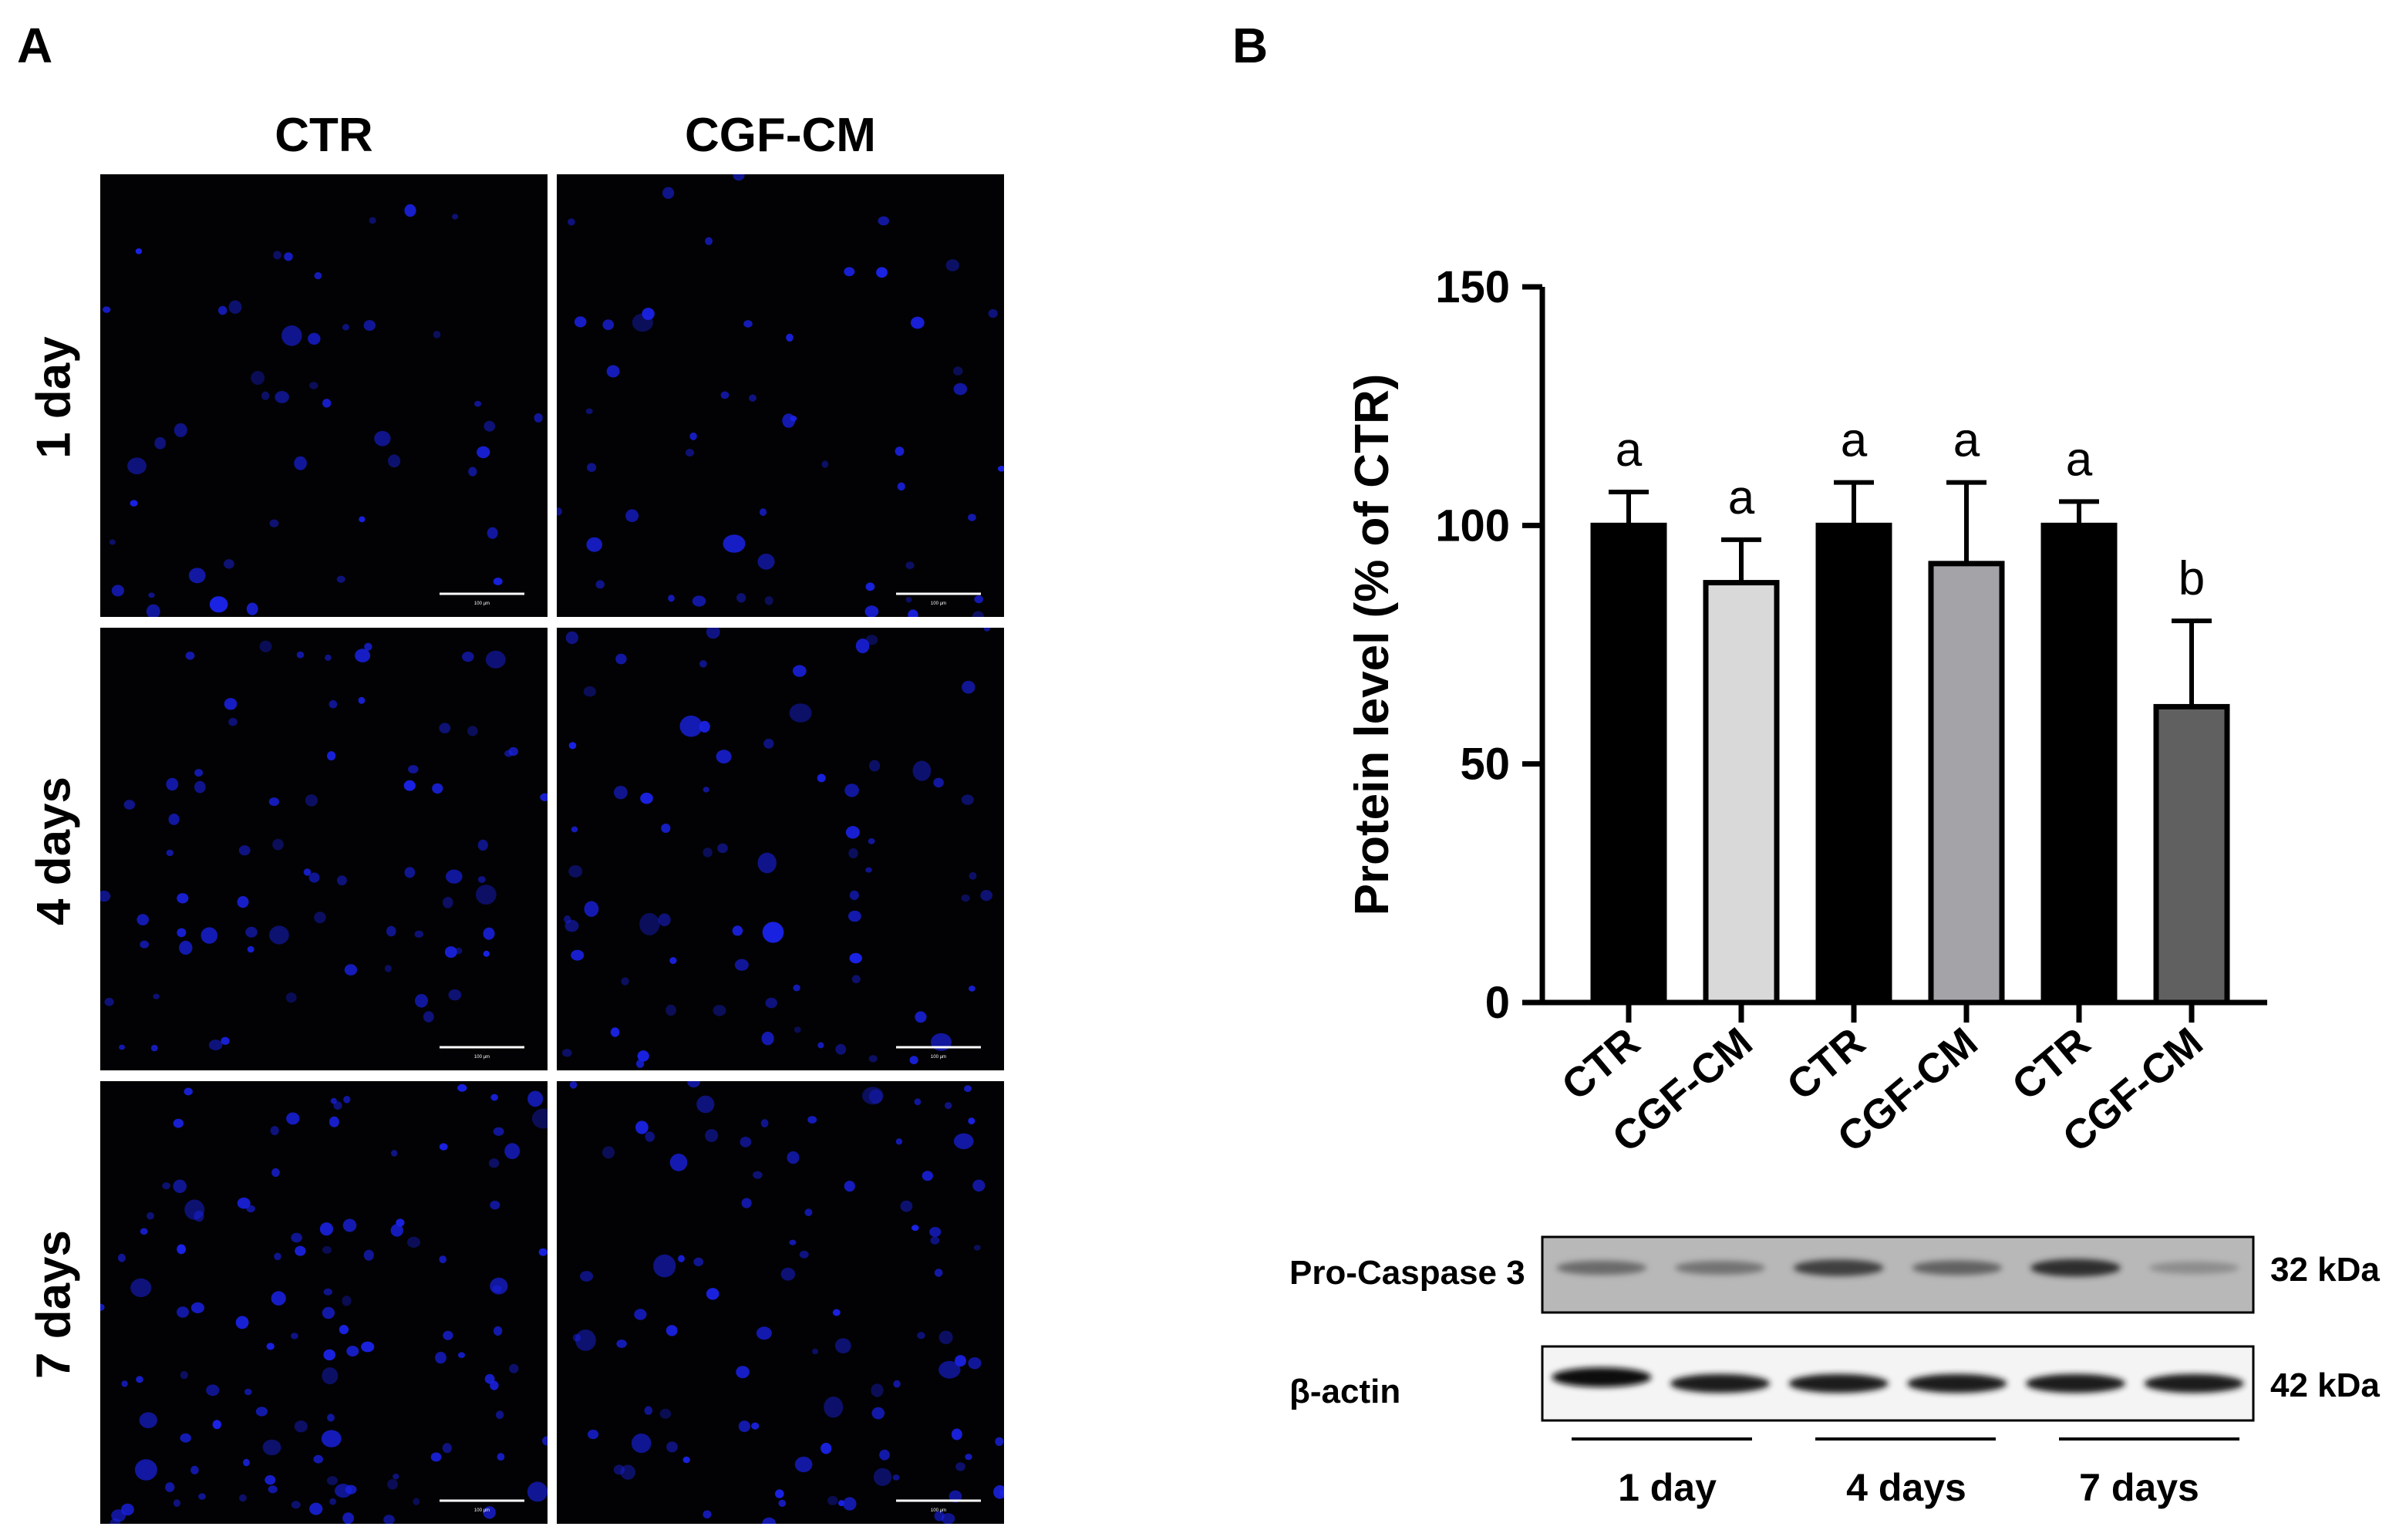 This screenshot has height=1540, width=2406. I want to click on scale-bar-label: 100 µm, so click(939, 1058).